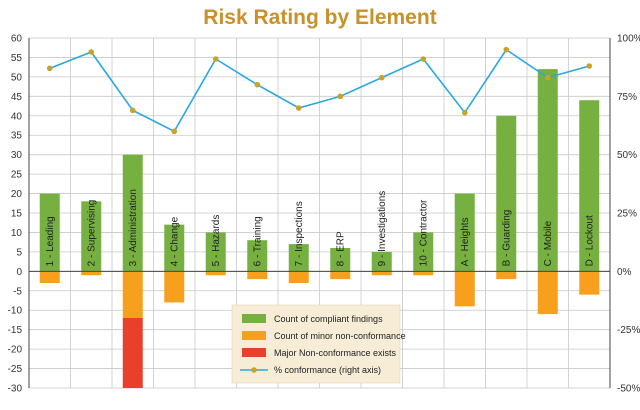 The image size is (640, 410). Describe the element at coordinates (50, 241) in the screenshot. I see `category-label: 1 - Leading` at that location.